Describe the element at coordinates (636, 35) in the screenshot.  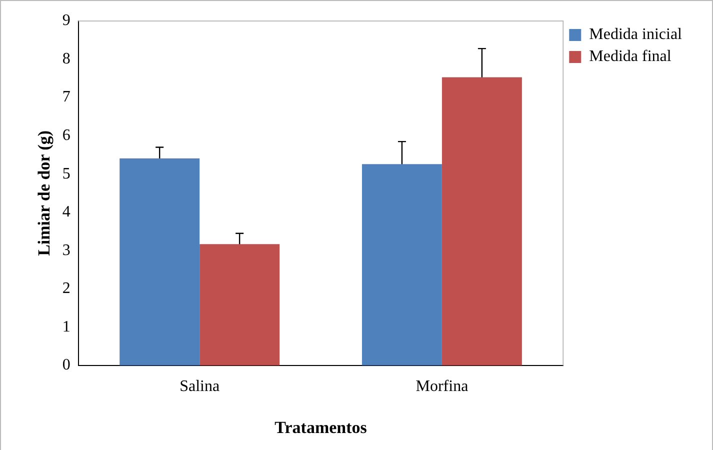
I see `legend-label: Medida inicial` at that location.